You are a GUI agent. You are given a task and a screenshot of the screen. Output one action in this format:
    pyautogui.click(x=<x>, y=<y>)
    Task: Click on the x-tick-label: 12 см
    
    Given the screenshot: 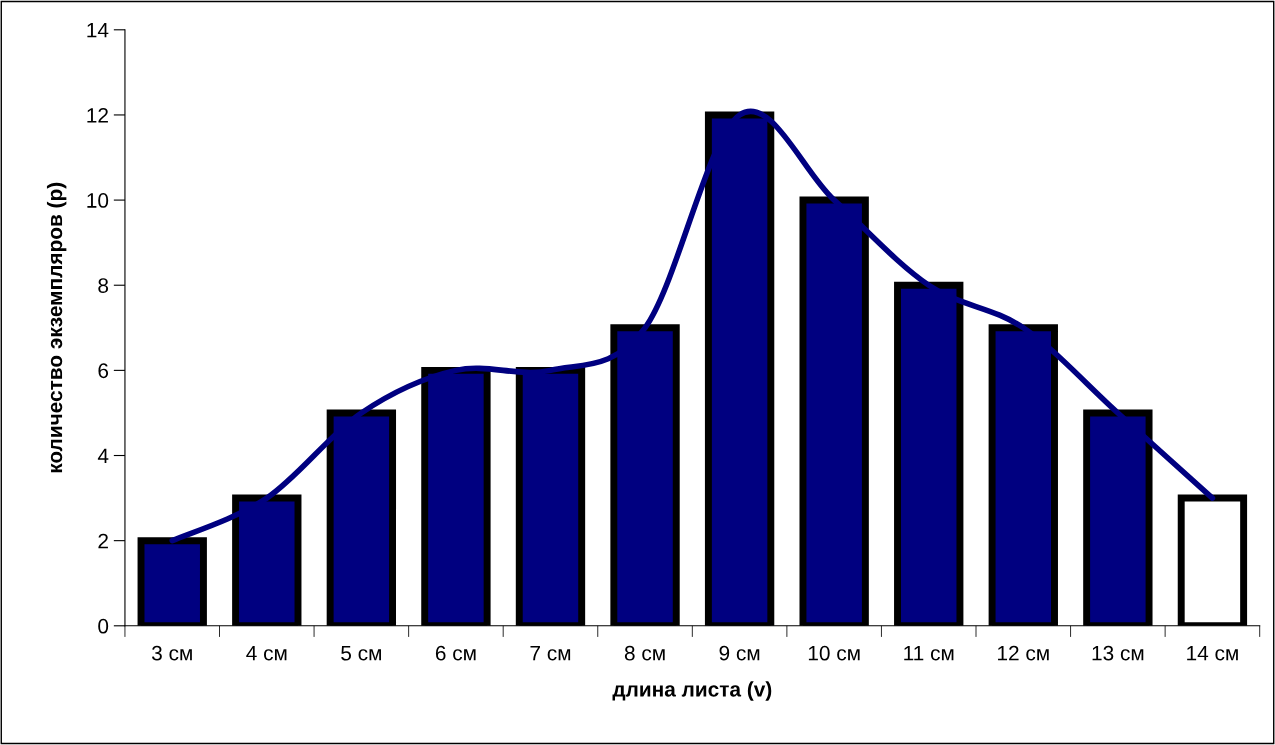 What is the action you would take?
    pyautogui.click(x=1023, y=653)
    